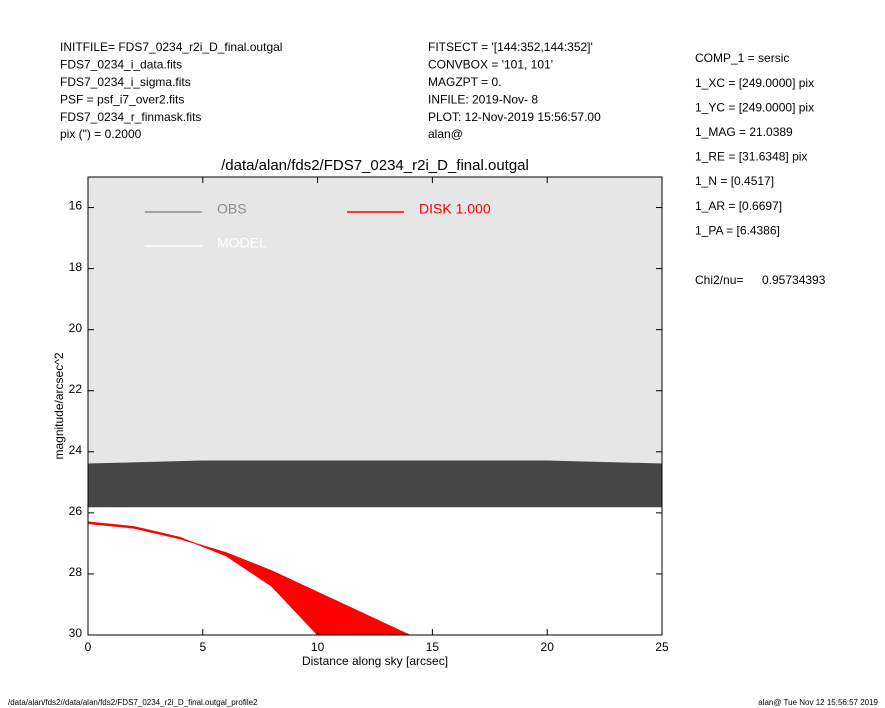 The width and height of the screenshot is (885, 708). What do you see at coordinates (232, 209) in the screenshot?
I see `legend-label: OBS` at bounding box center [232, 209].